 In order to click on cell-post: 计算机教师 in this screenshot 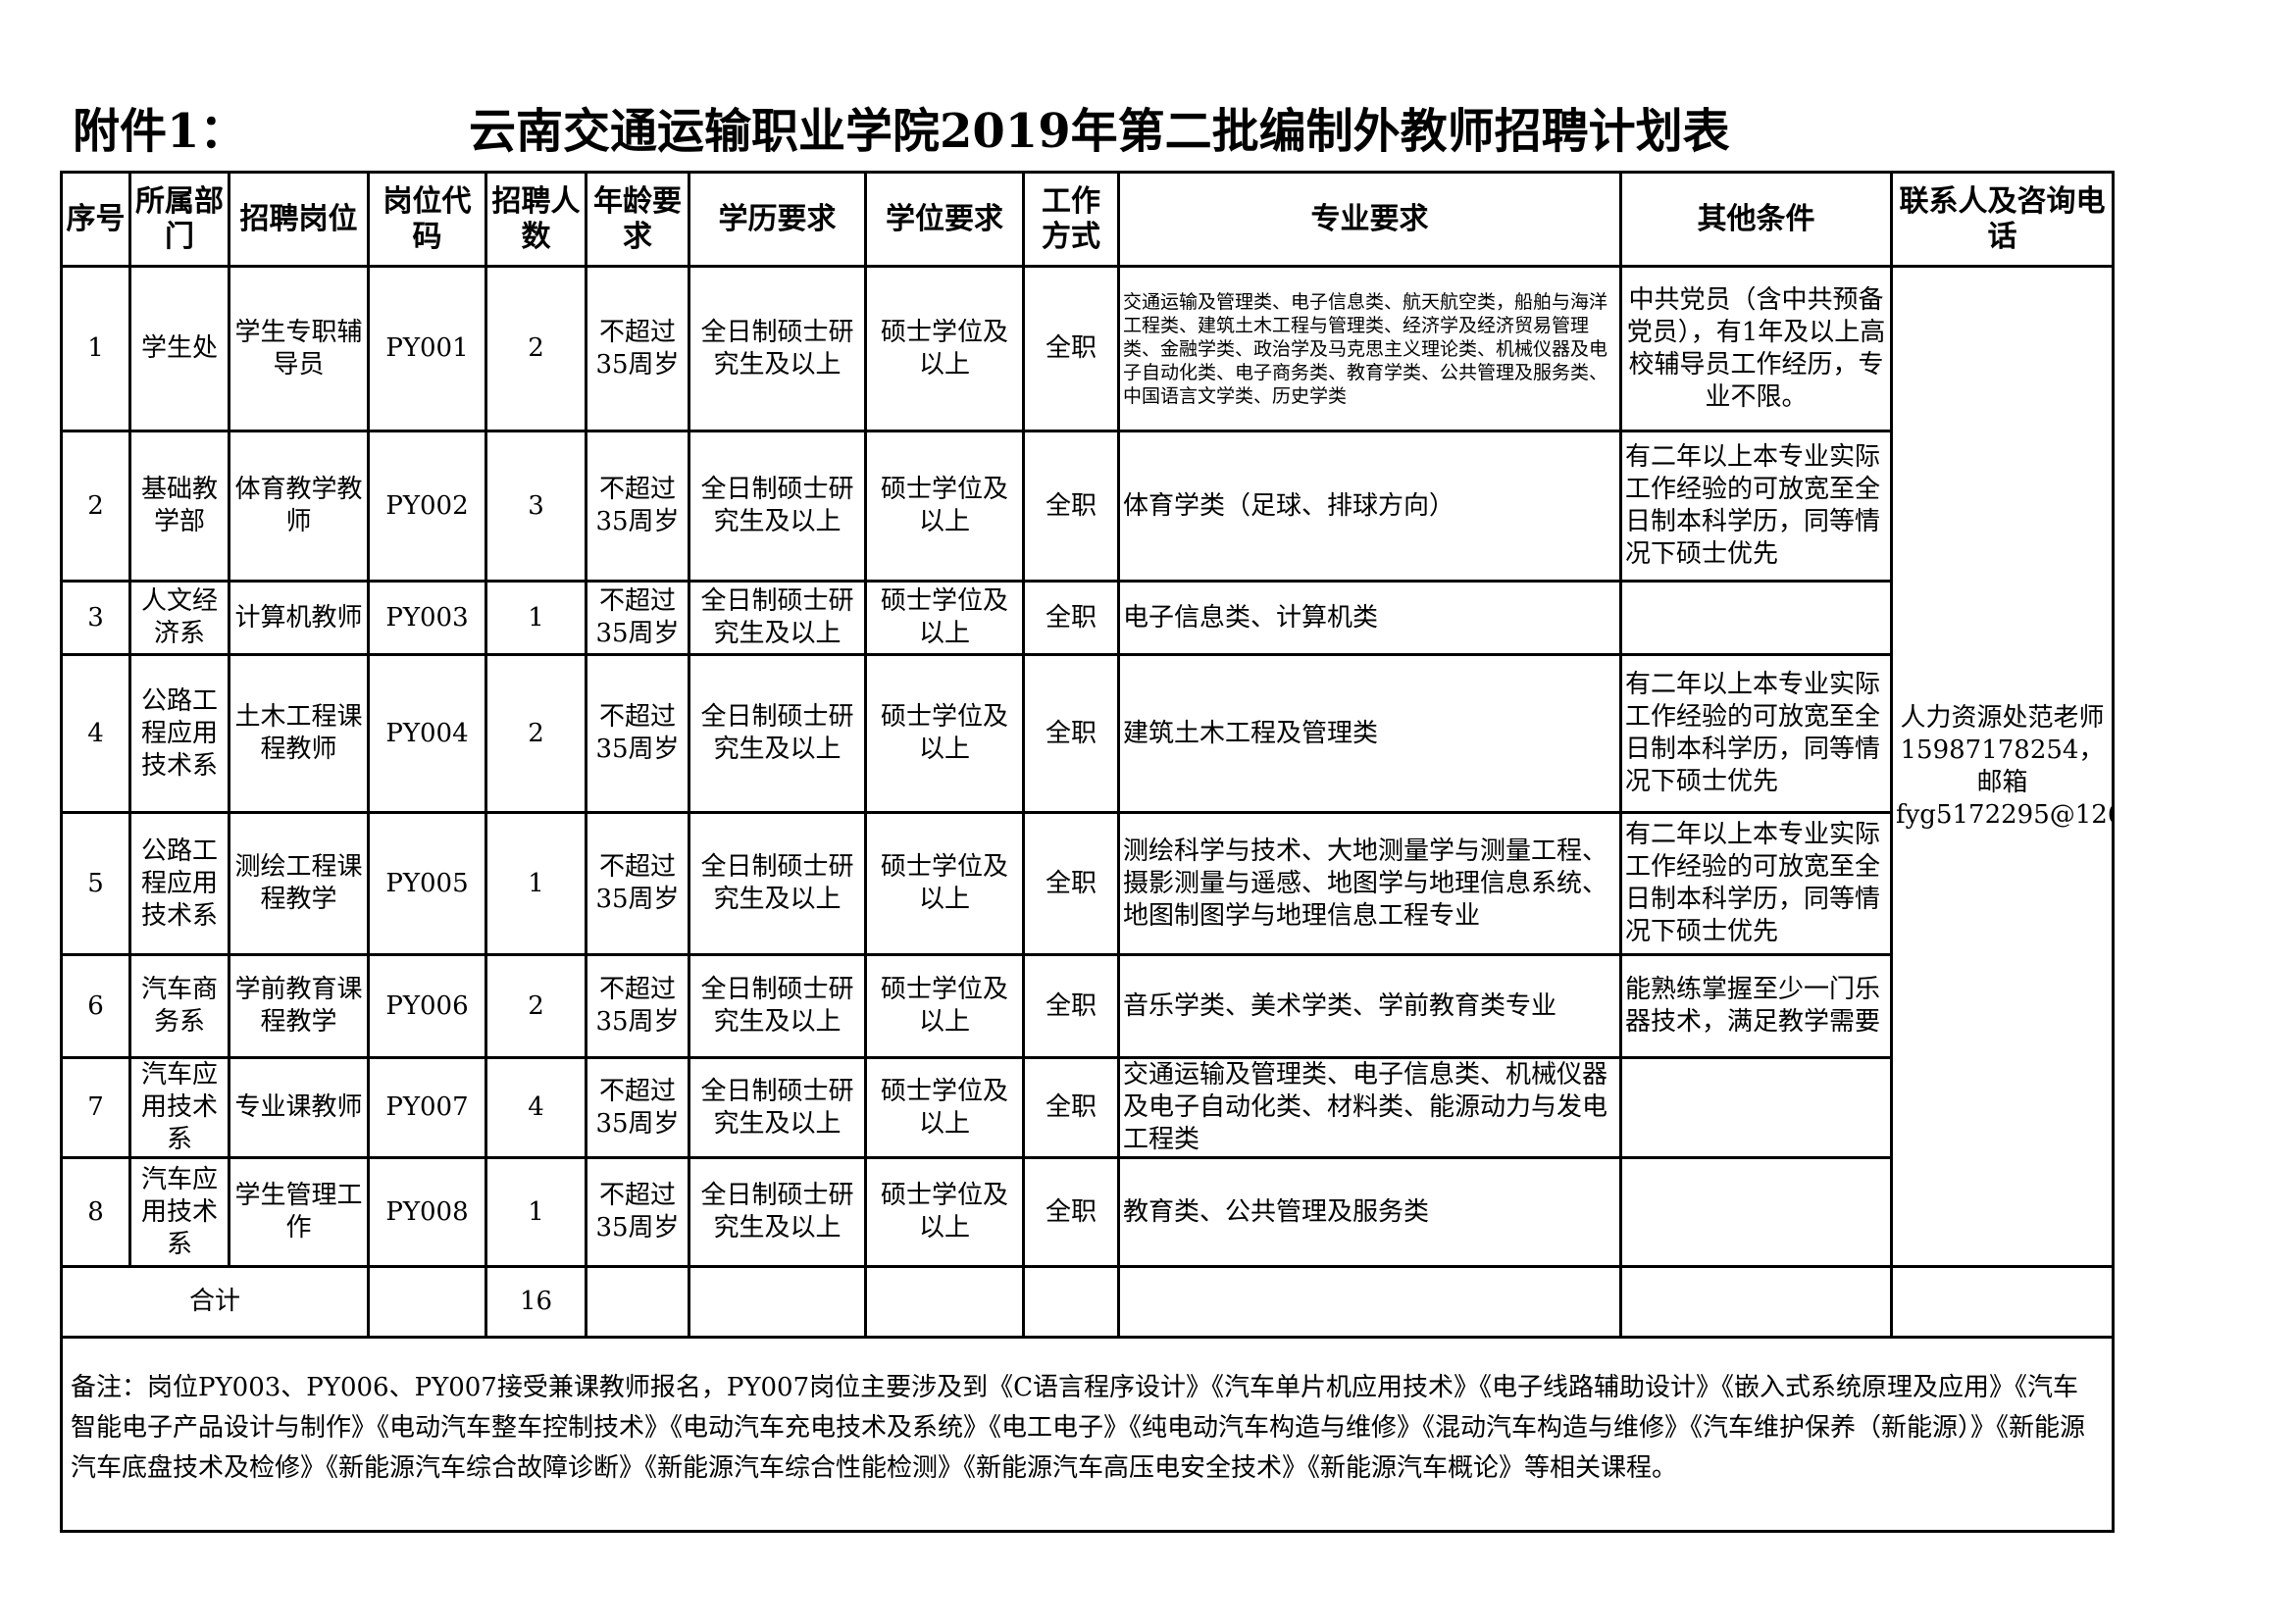, I will do `click(299, 618)`.